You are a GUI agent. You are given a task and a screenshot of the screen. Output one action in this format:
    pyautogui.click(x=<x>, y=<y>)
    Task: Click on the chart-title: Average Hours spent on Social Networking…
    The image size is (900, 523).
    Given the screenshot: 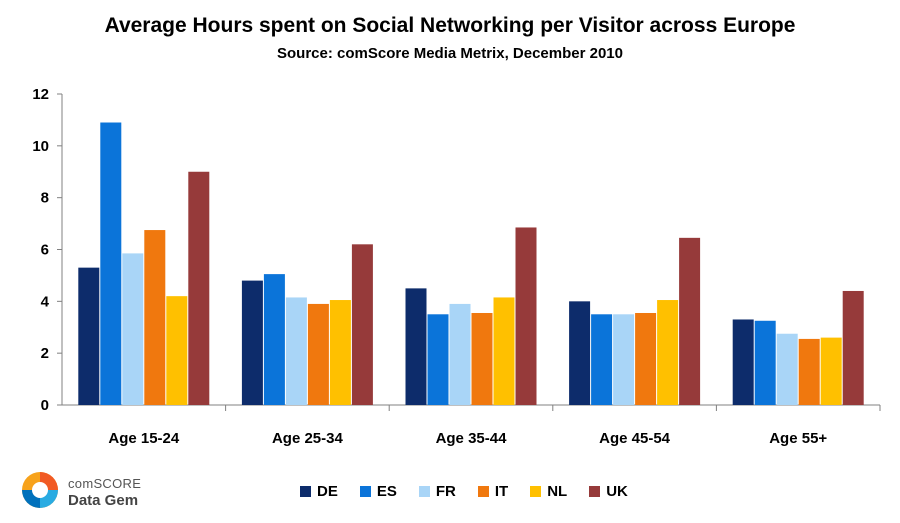 What is the action you would take?
    pyautogui.click(x=450, y=25)
    